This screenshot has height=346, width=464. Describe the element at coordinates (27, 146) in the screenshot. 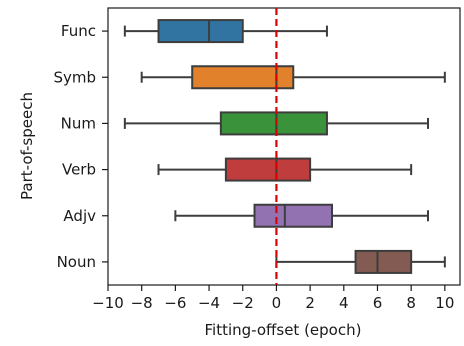

I see `y-axis-label: Part-of-speech` at that location.